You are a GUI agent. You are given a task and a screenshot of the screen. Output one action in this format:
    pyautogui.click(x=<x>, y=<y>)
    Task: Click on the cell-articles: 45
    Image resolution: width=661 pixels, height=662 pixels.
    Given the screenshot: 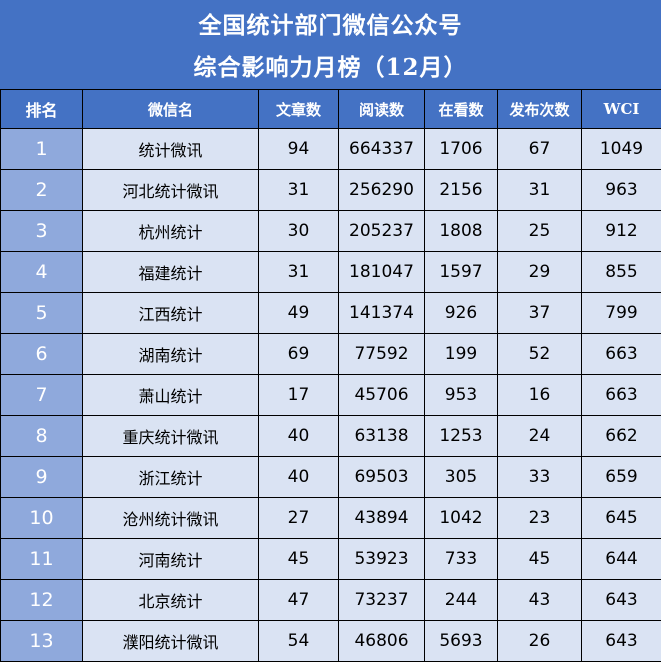 What is the action you would take?
    pyautogui.click(x=299, y=559)
    